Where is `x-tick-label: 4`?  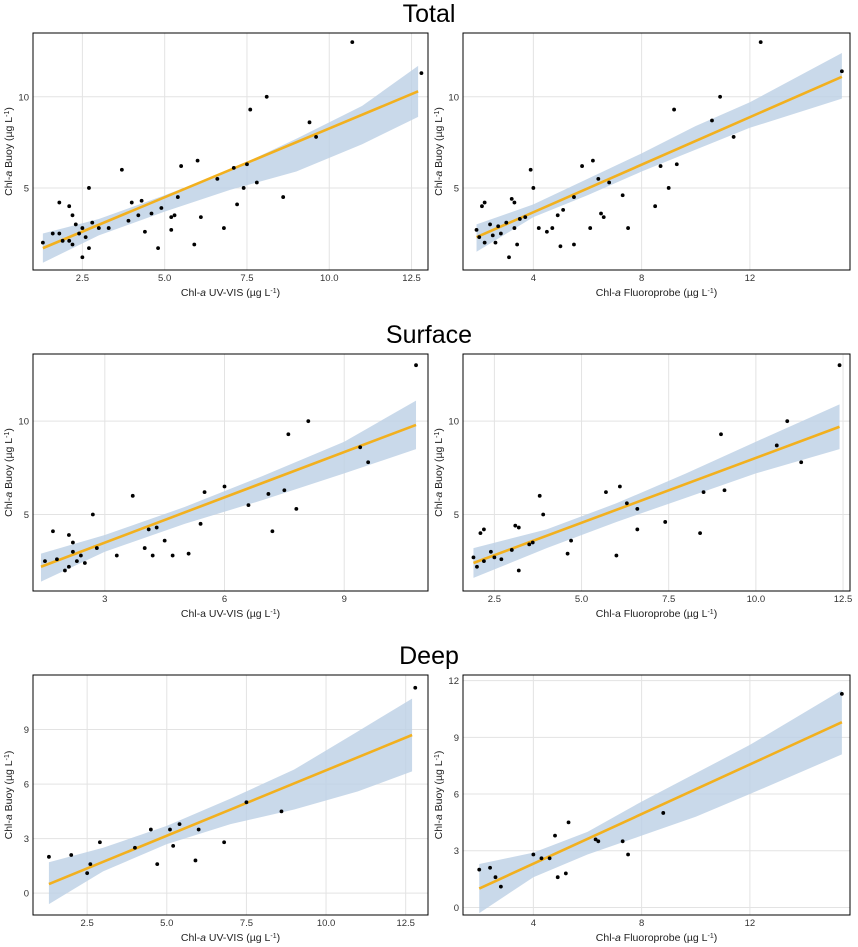
x-tick-label: 4 is located at coordinates (533, 278).